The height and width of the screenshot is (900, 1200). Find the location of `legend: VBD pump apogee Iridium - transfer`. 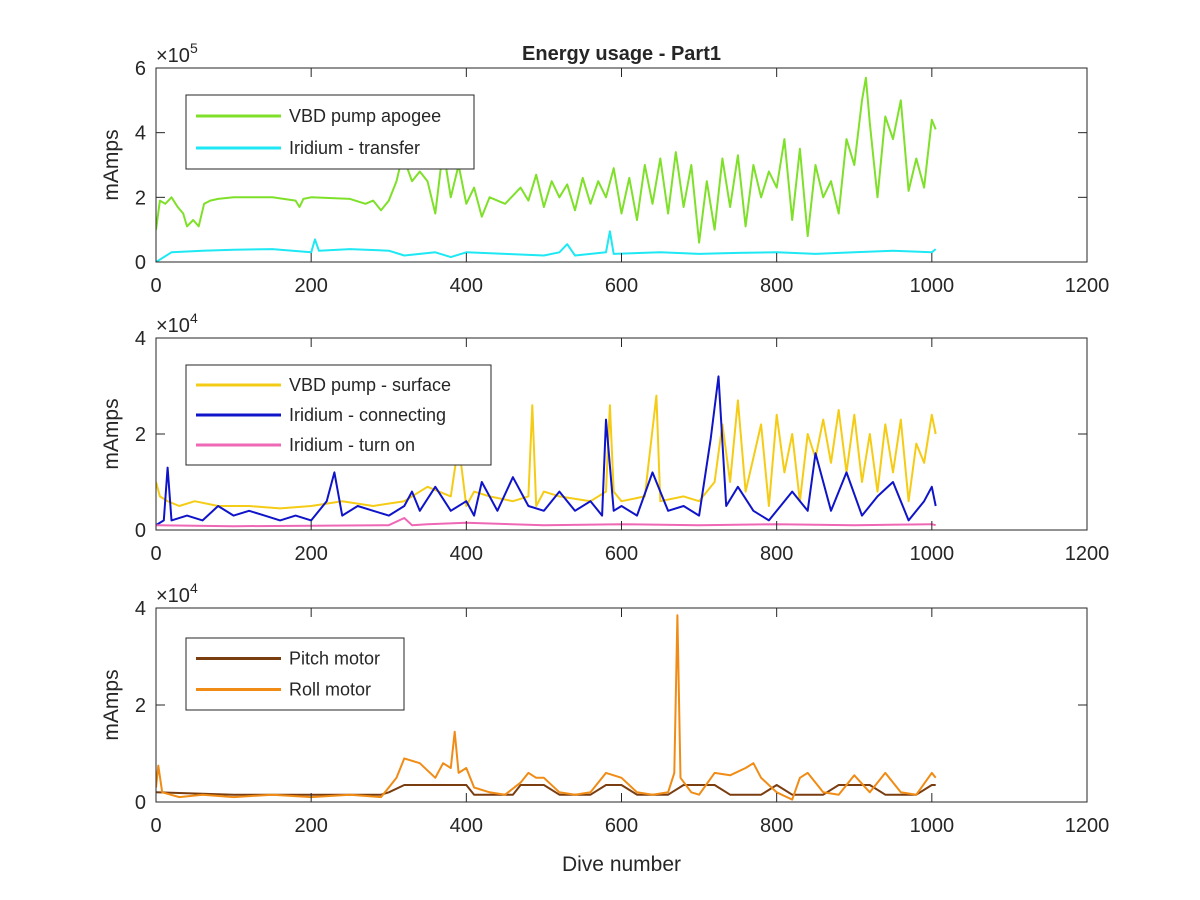

legend: VBD pump apogee Iridium - transfer is located at coordinates (330, 132).